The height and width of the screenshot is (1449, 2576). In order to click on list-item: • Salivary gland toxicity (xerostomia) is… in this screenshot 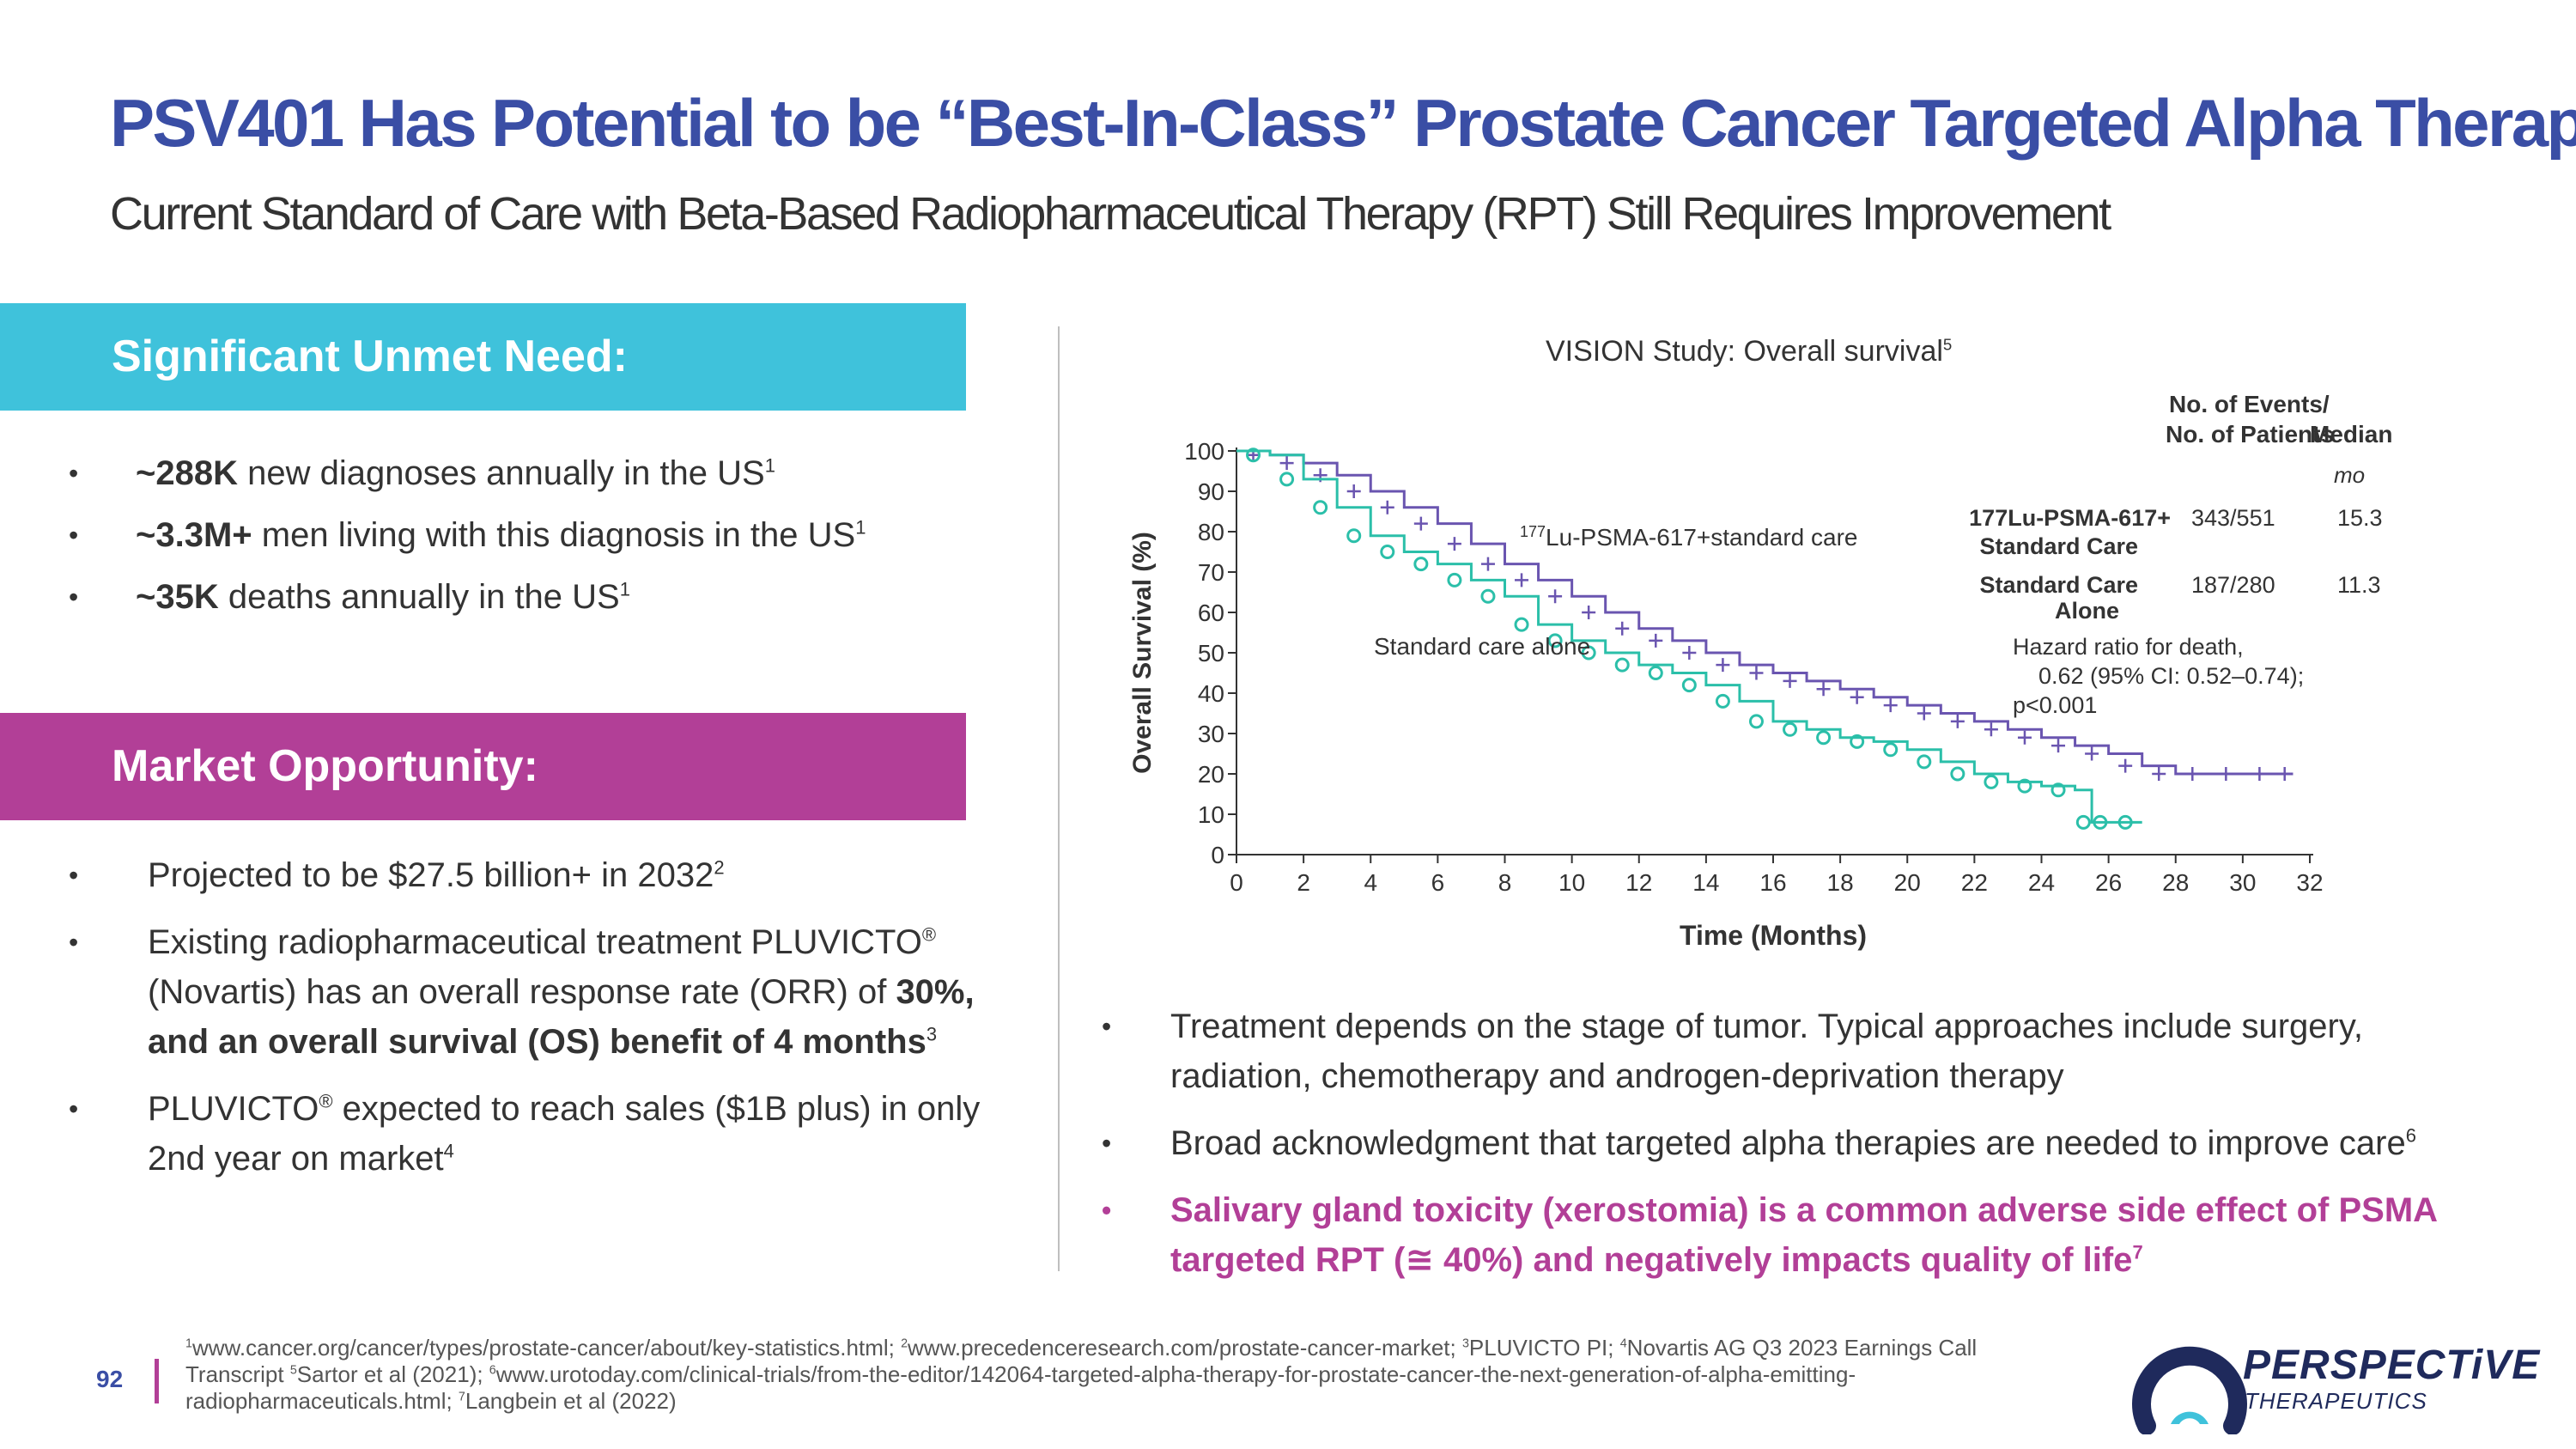, I will do `click(1806, 1235)`.